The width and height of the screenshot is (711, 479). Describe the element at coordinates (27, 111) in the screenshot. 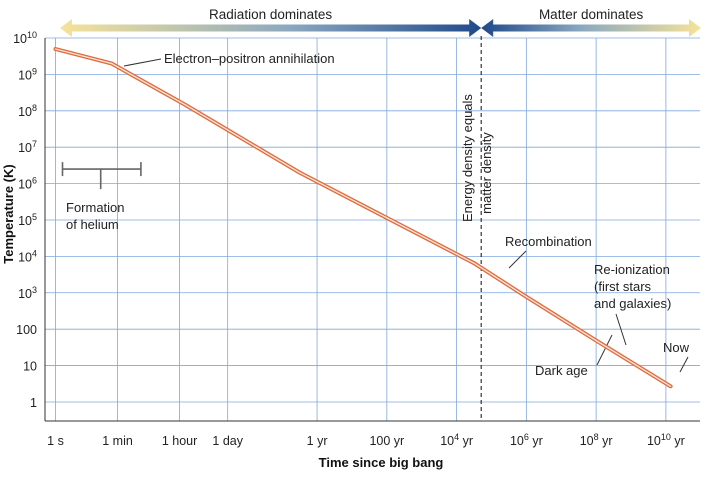

I see `y-tick-label: 10⁸` at that location.